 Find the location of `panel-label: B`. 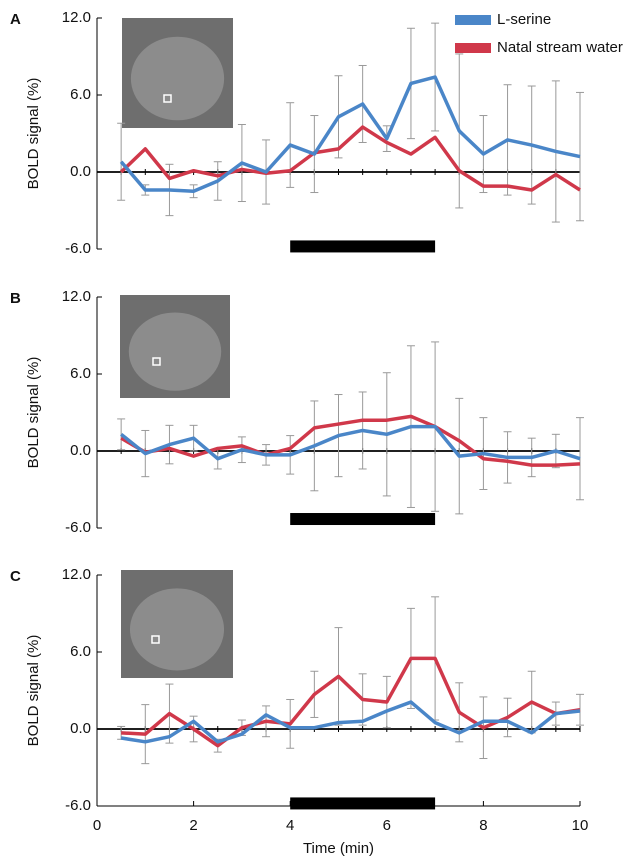

panel-label: B is located at coordinates (15, 298).